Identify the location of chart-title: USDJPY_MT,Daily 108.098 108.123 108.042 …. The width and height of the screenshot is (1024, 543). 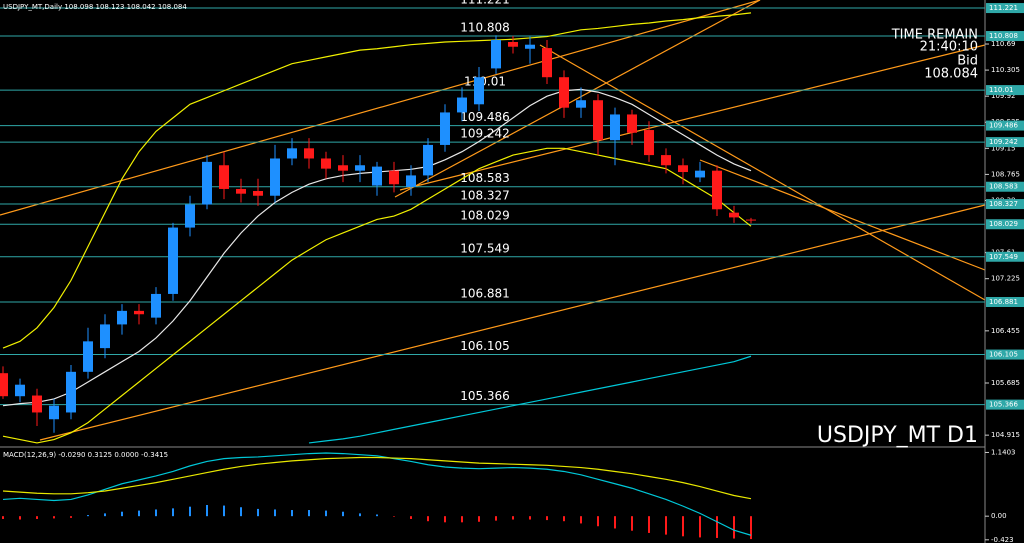
(95, 7).